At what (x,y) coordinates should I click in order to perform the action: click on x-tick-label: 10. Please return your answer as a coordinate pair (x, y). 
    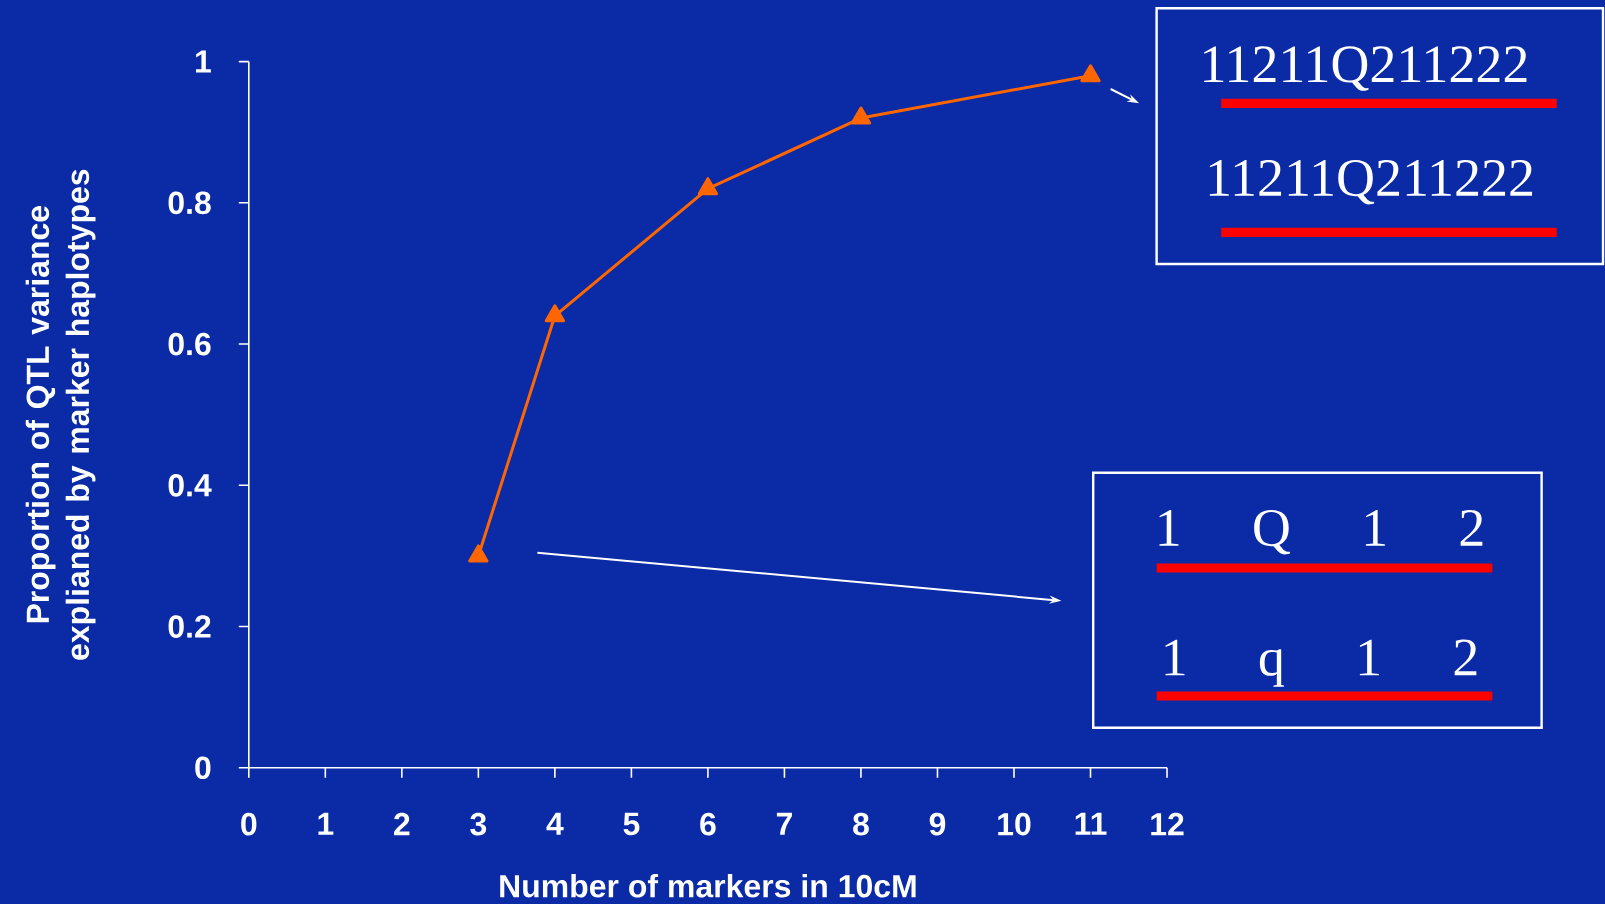
    Looking at the image, I should click on (1014, 824).